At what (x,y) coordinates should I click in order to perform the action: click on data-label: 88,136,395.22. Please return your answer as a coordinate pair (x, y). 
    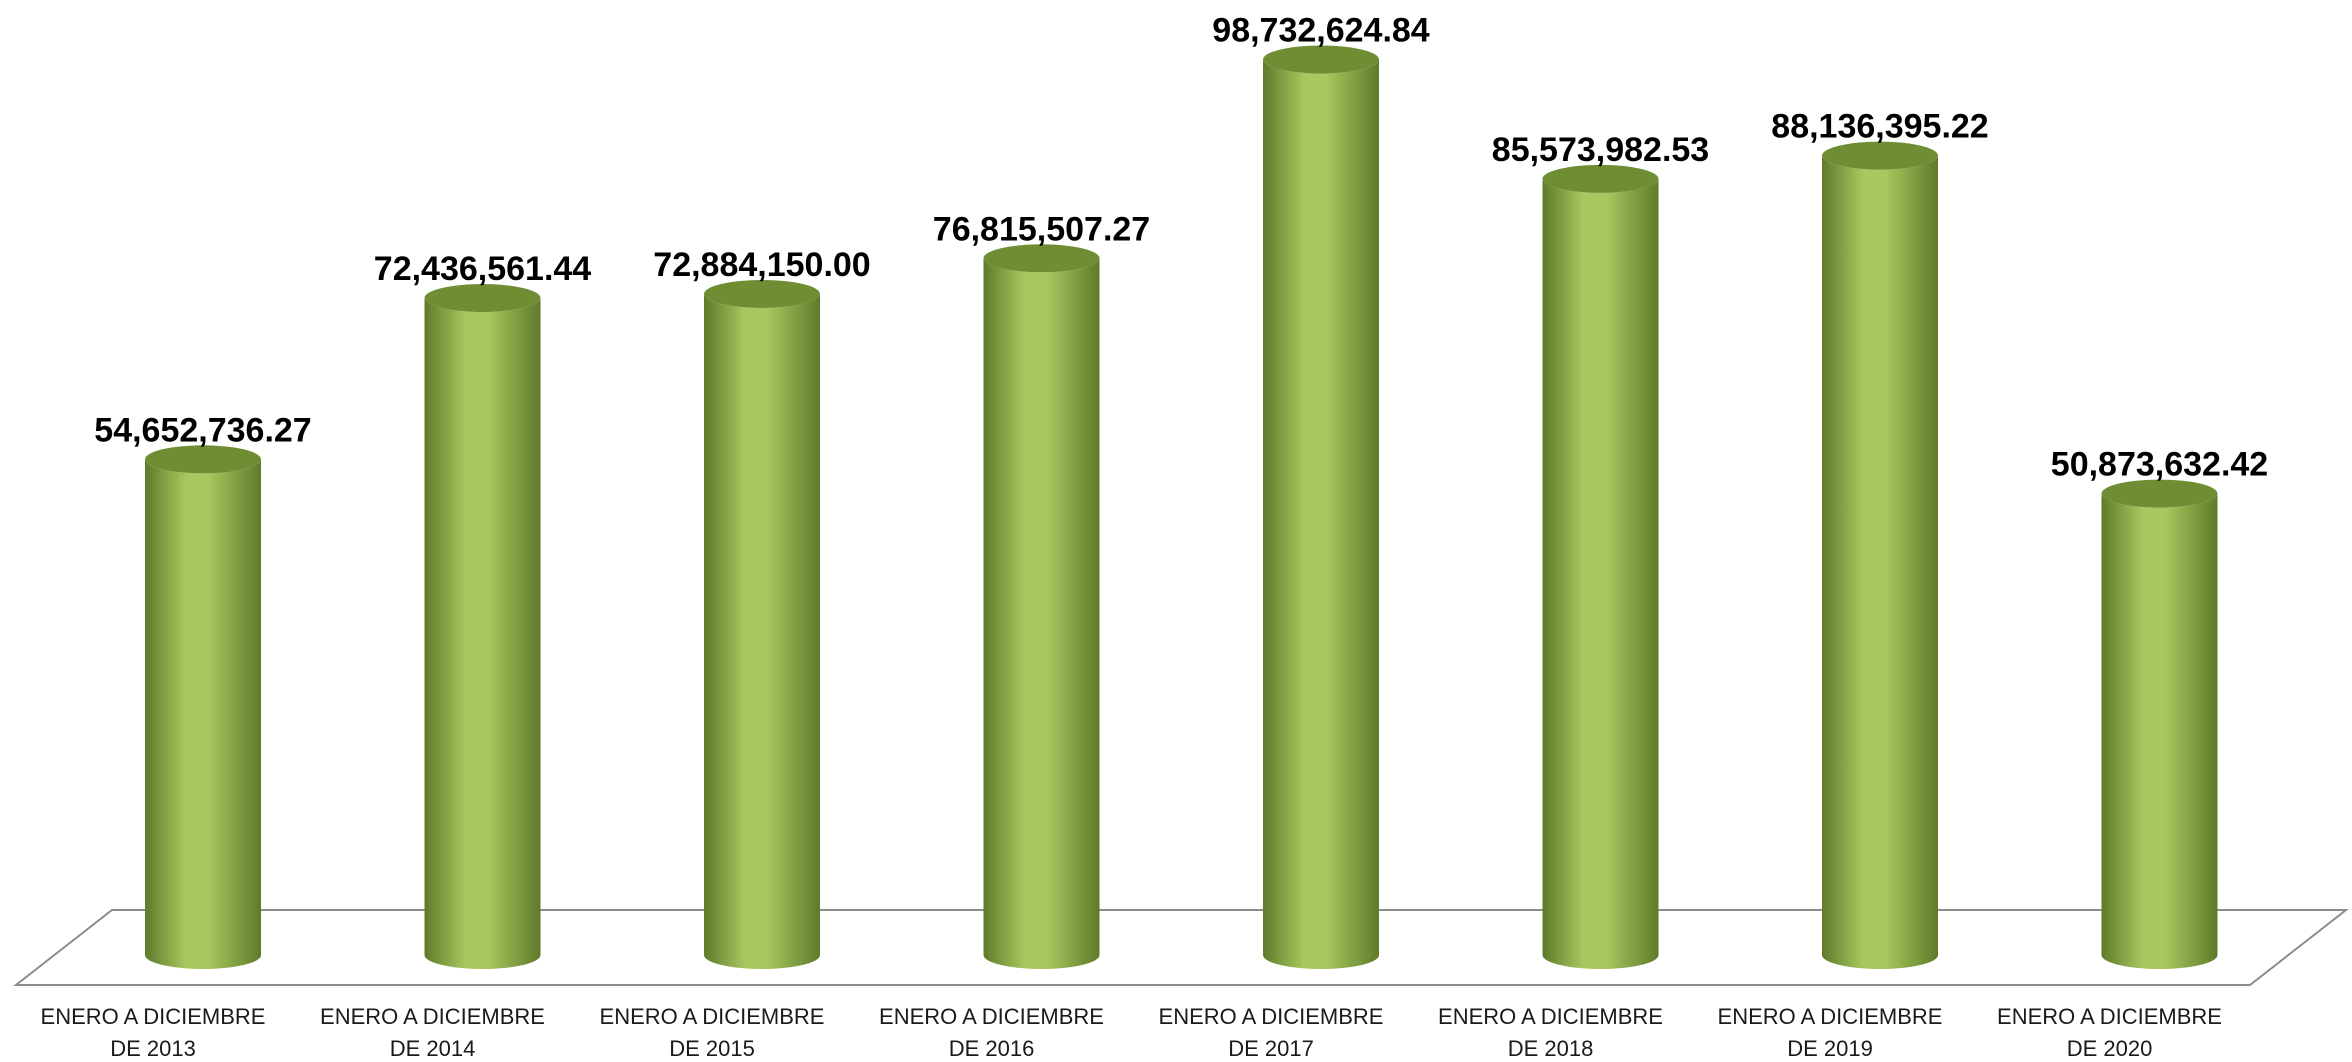
    Looking at the image, I should click on (1879, 127).